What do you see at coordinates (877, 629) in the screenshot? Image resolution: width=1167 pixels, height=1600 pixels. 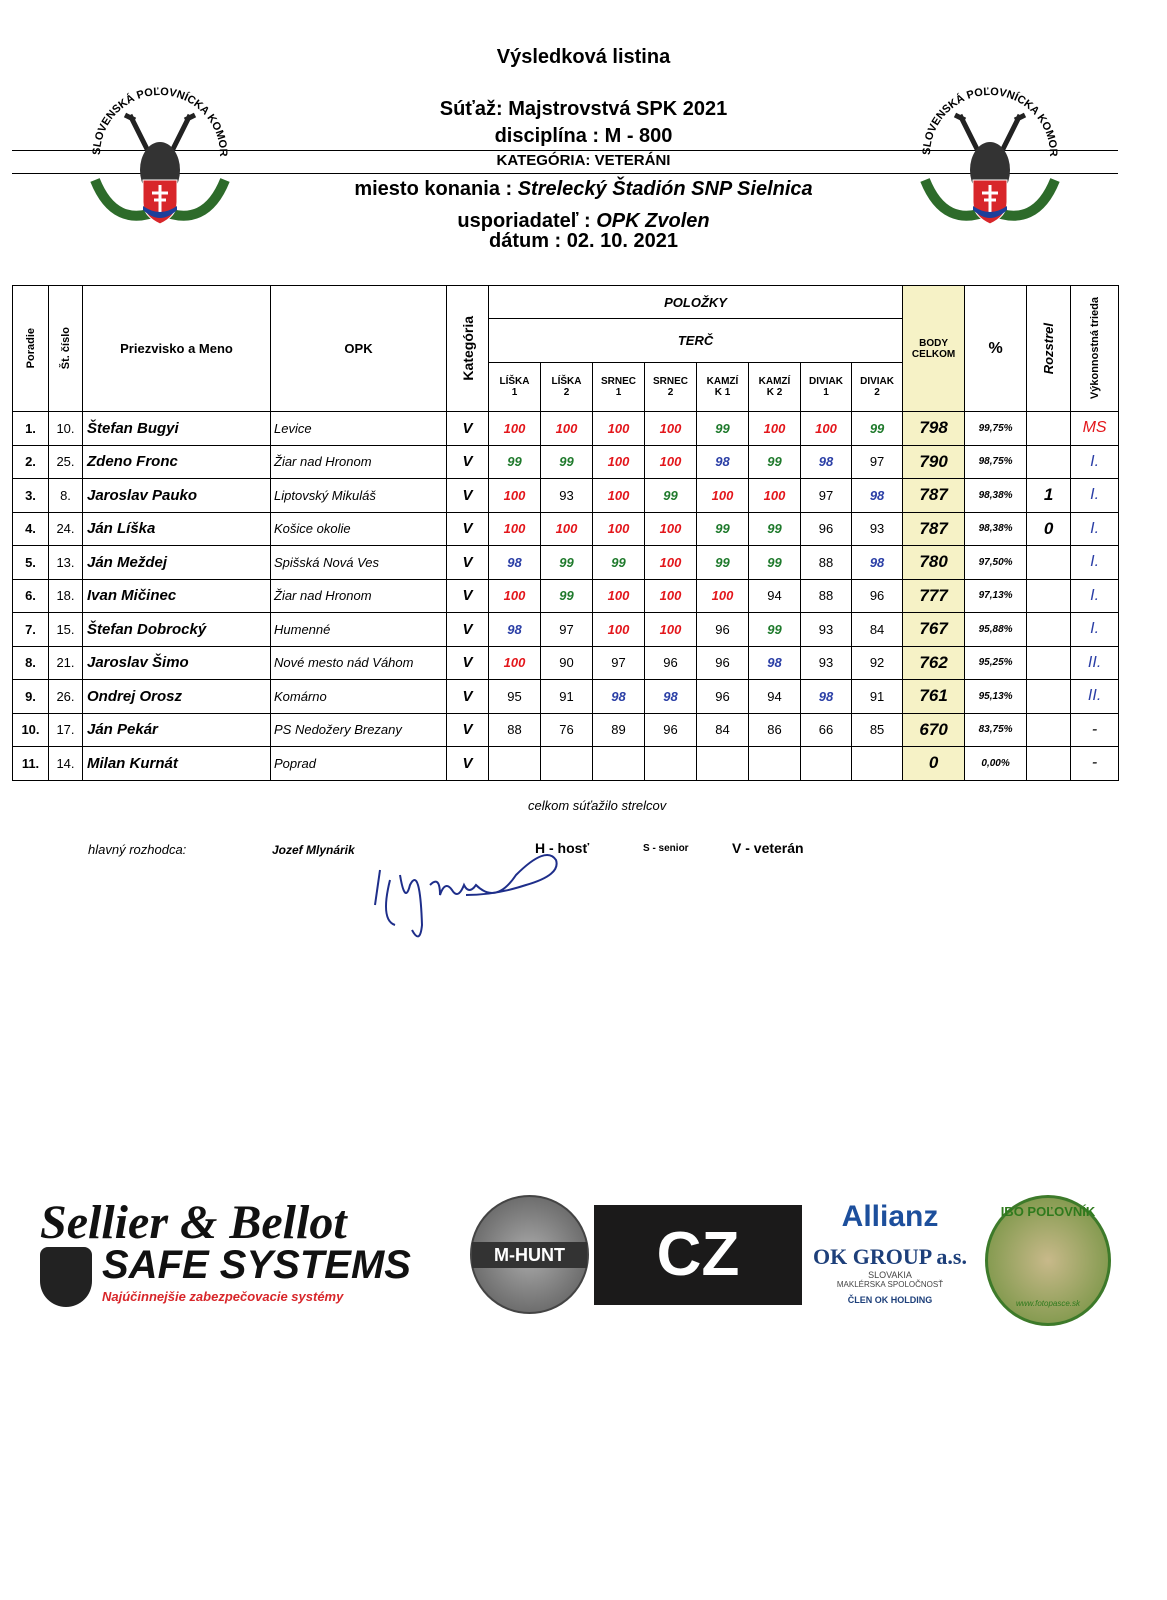 I see `score: 84` at bounding box center [877, 629].